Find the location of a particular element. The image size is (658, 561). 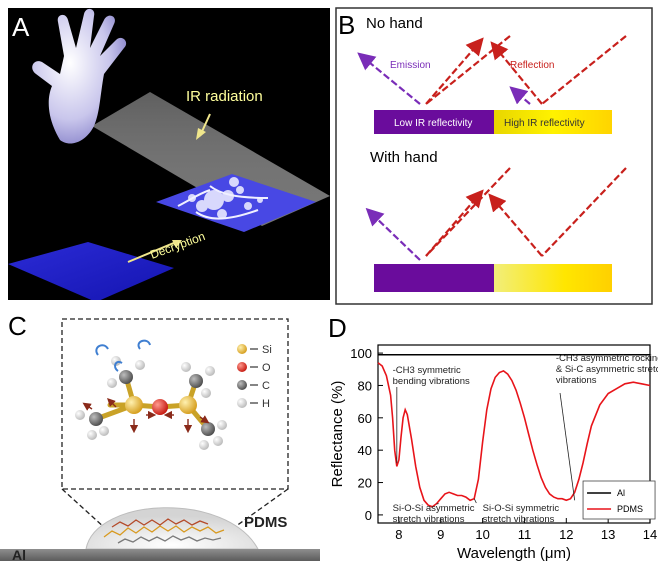

with-hand-label: With hand is located at coordinates (404, 157).